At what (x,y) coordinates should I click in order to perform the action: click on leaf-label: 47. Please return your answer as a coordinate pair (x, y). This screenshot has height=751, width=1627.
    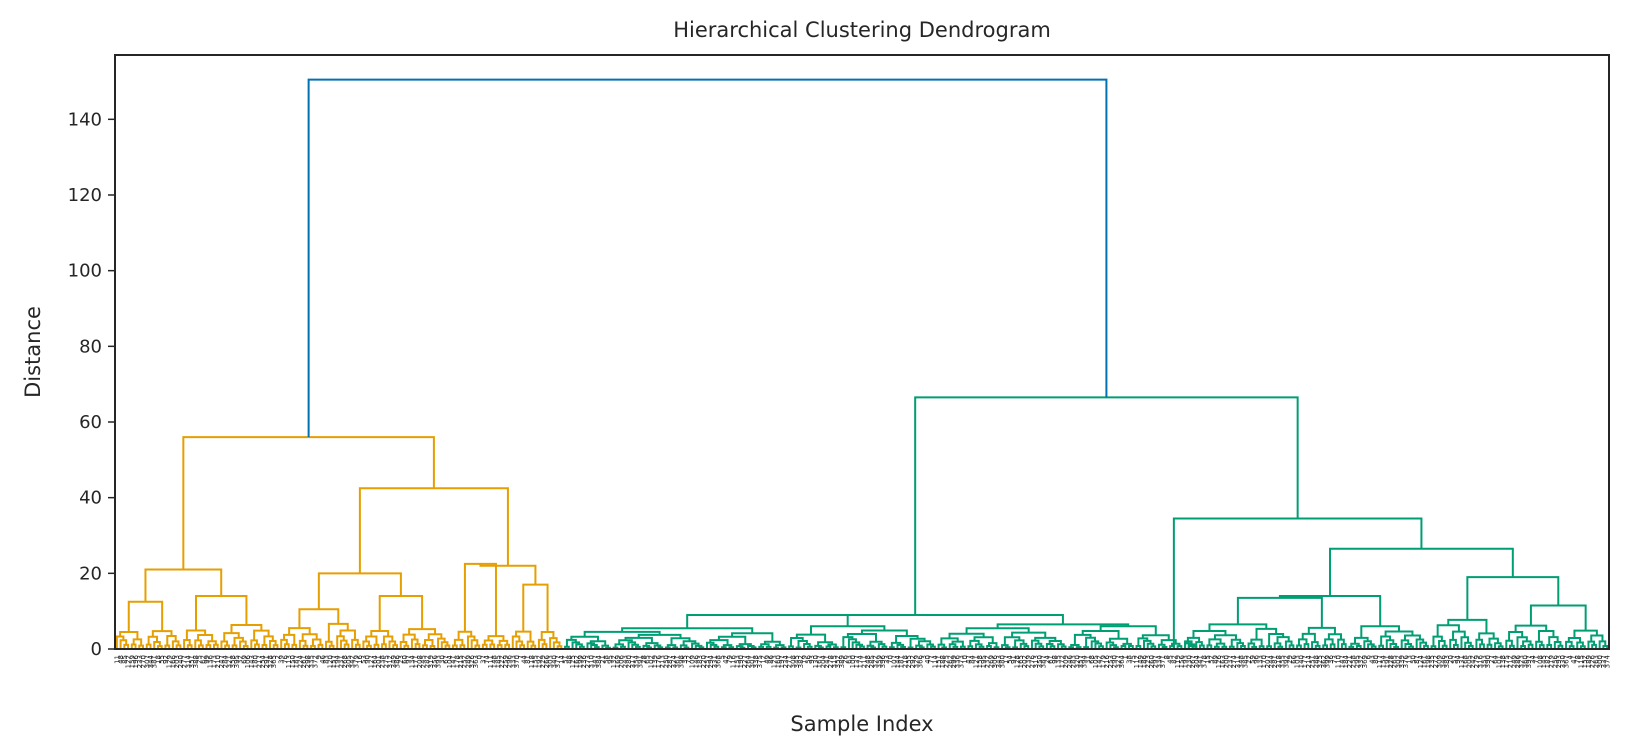
    Looking at the image, I should click on (969, 659).